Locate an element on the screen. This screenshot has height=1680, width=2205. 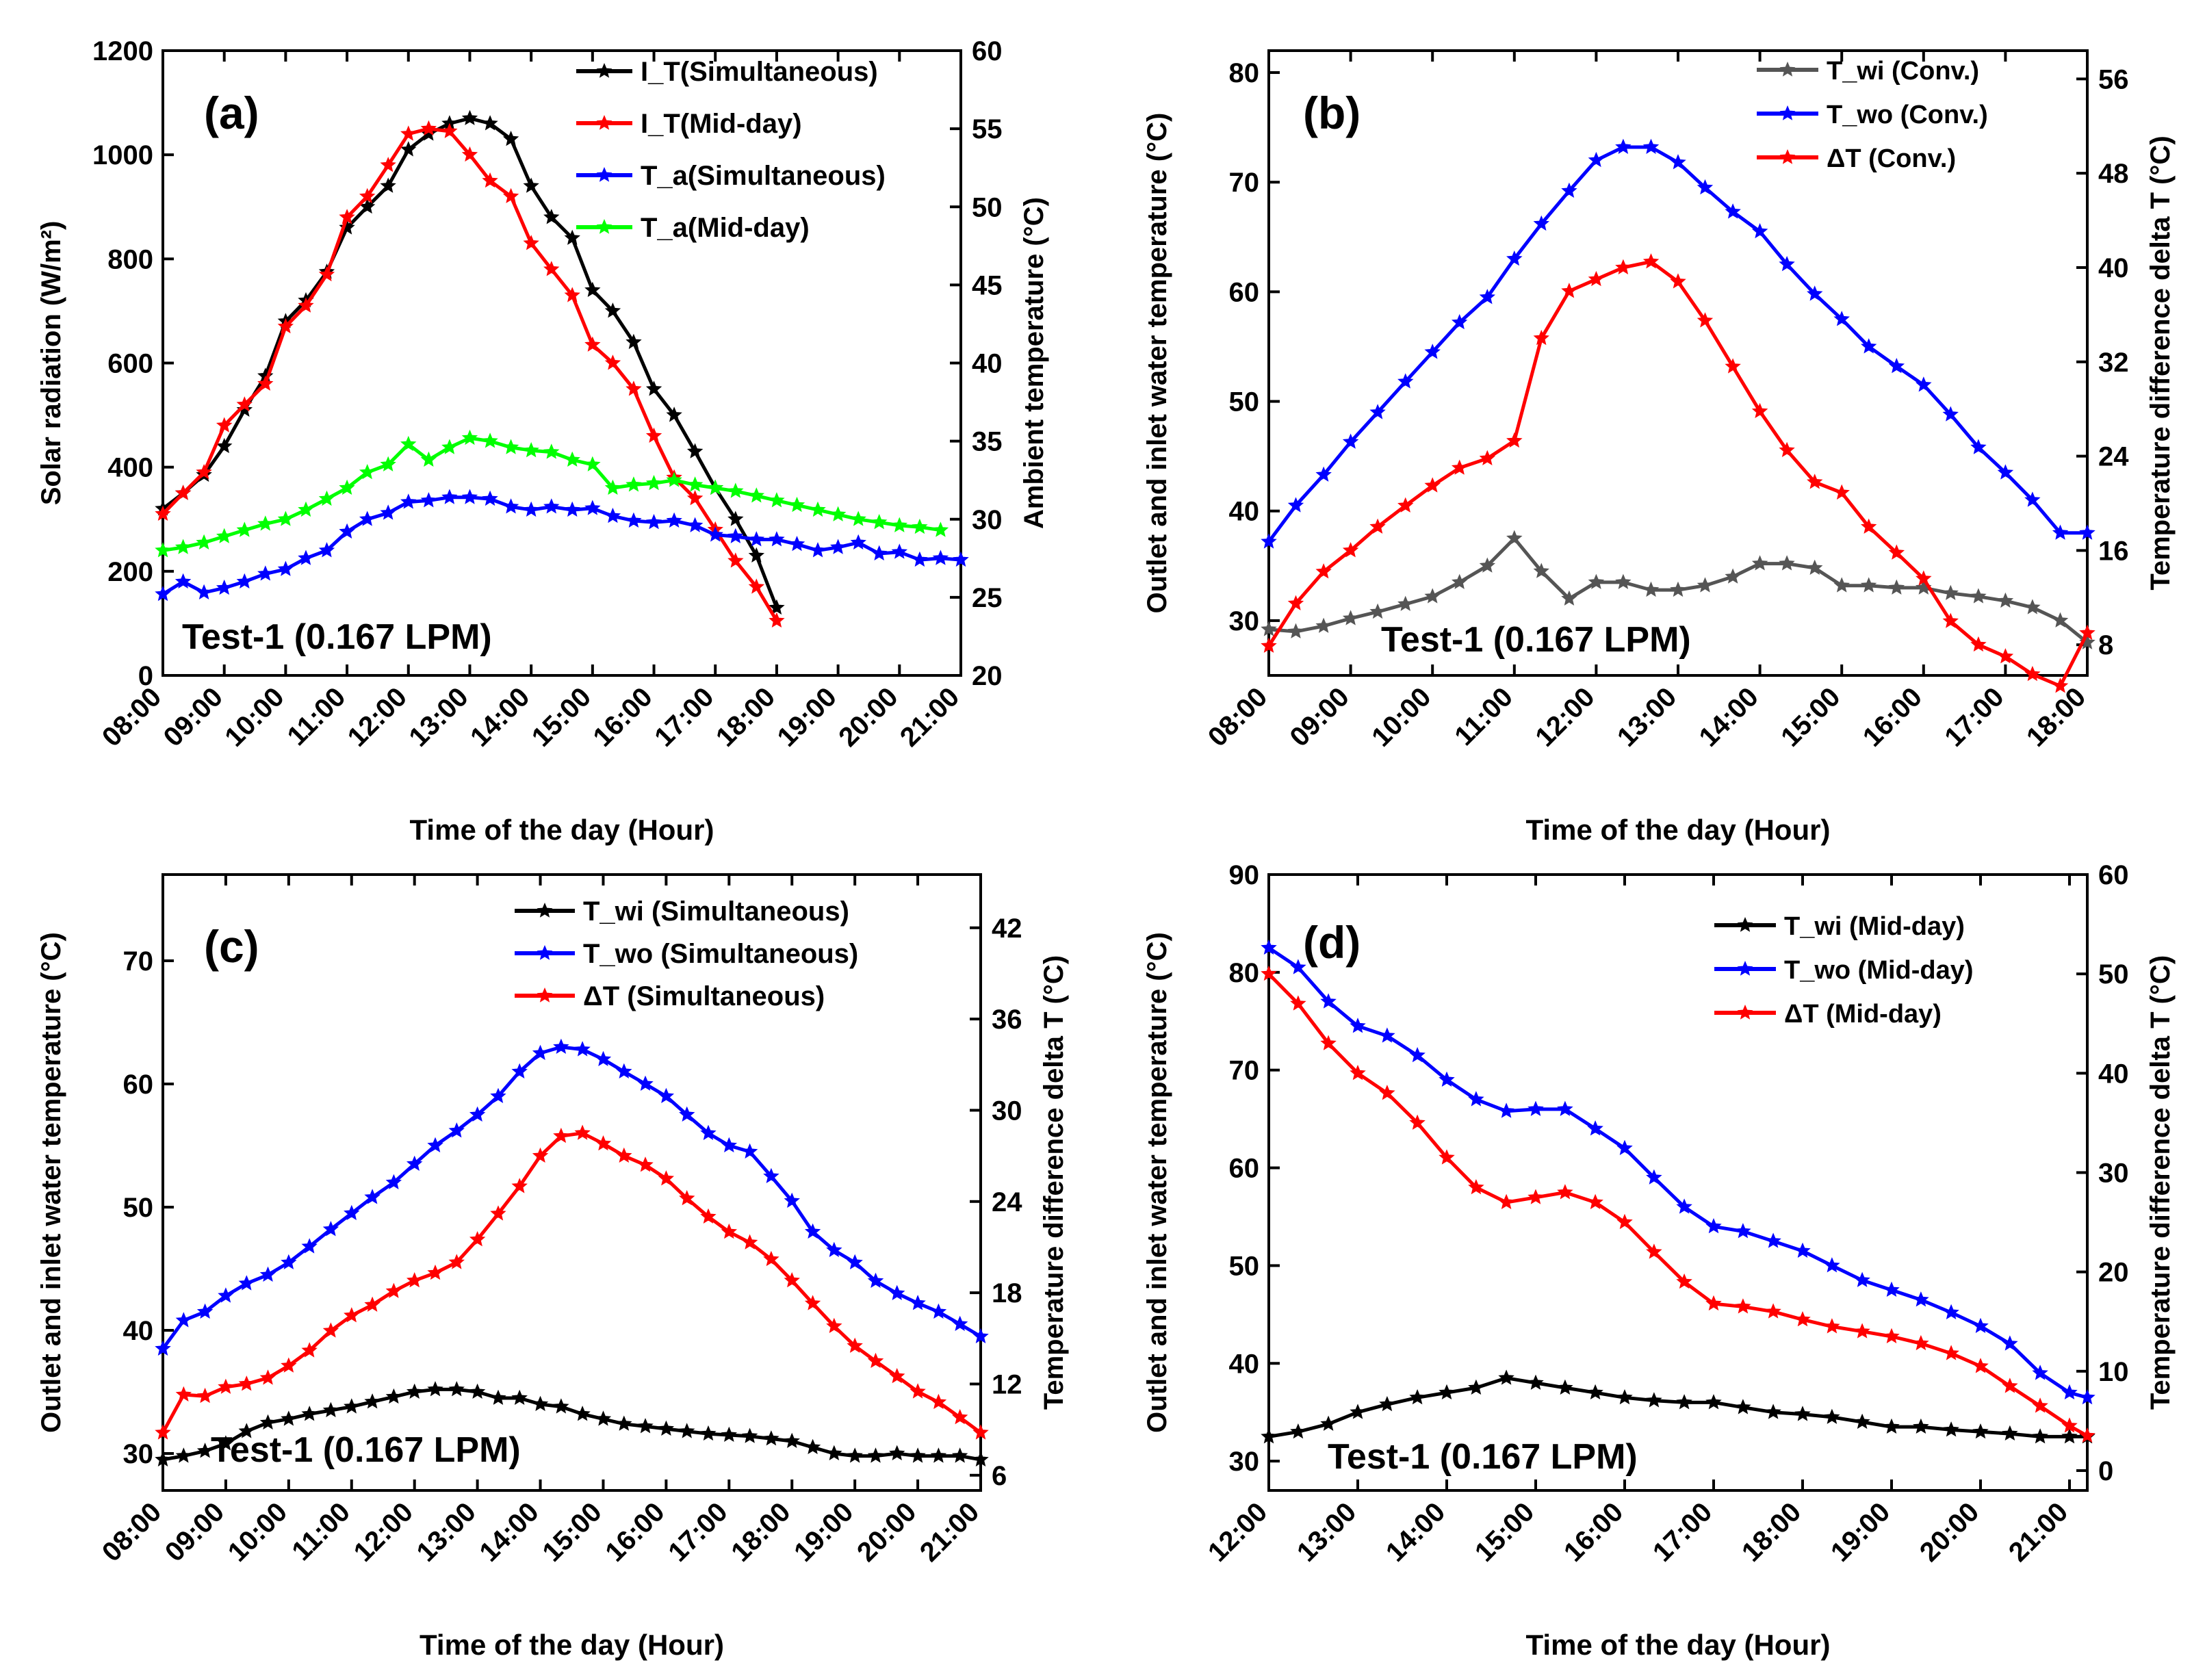
y-right-tick-label: 60 is located at coordinates (987, 51).